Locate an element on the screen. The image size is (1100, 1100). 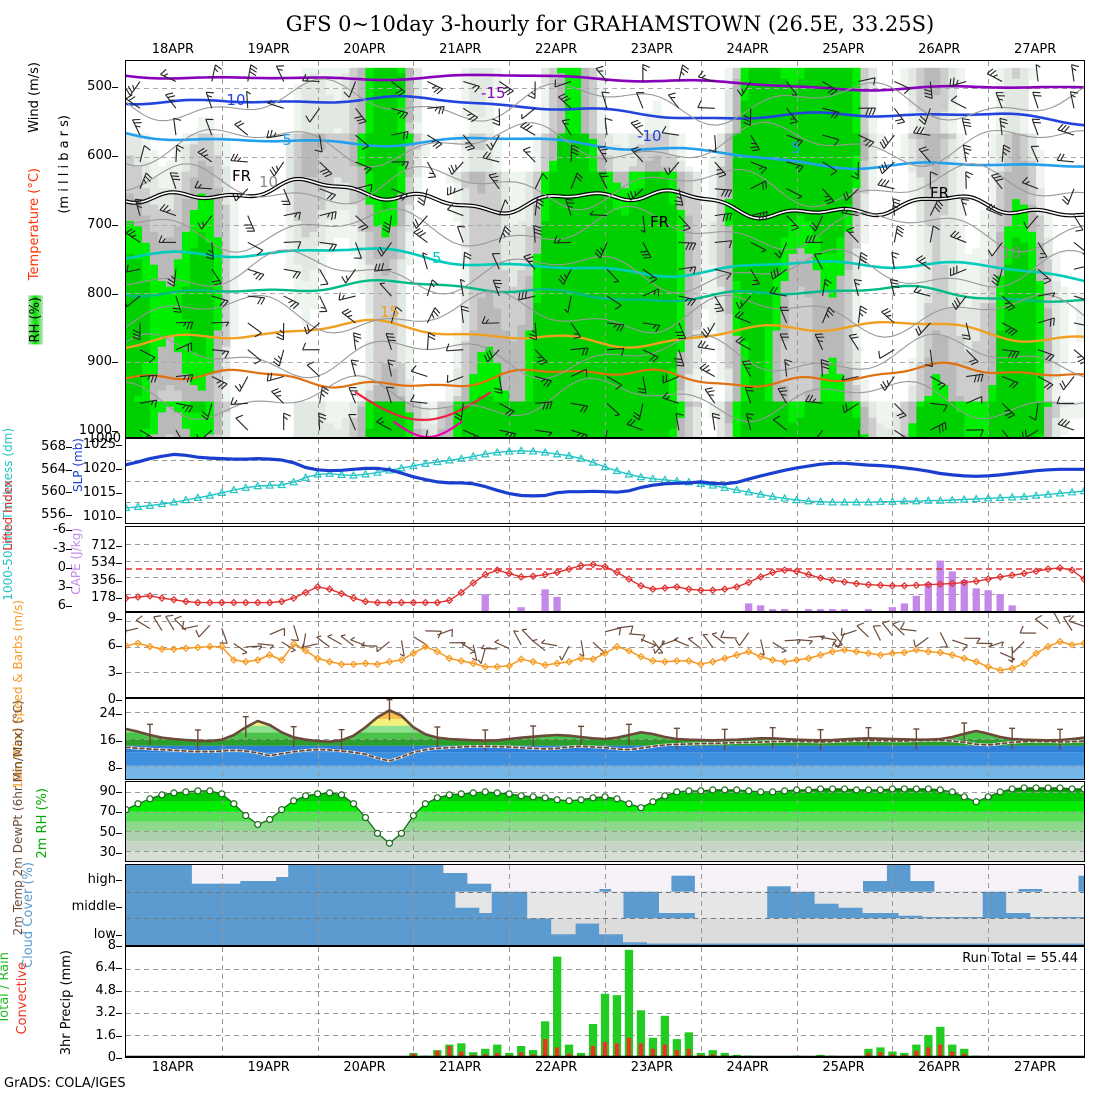
axis-tick-label: 90 is located at coordinates (107, 792).